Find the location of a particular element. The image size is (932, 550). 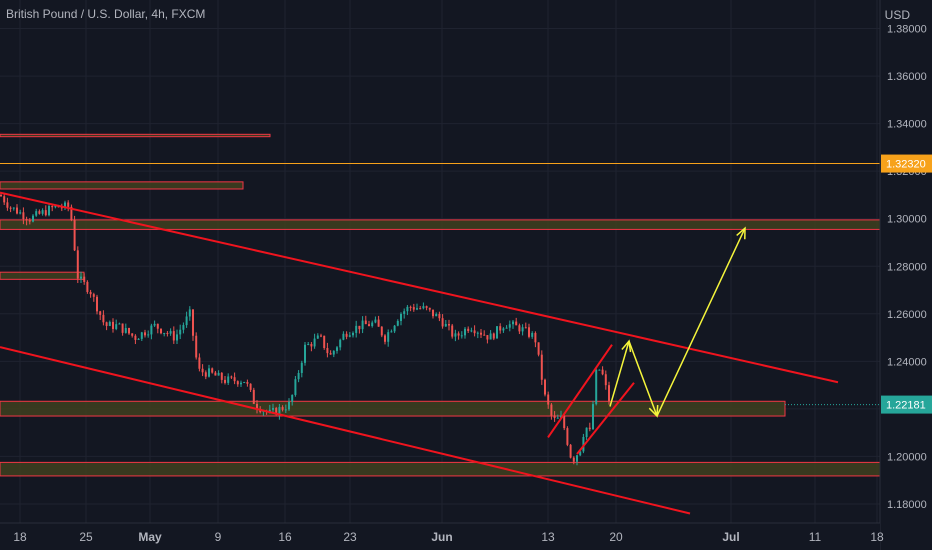

x-tick-label: Jun is located at coordinates (441, 537).